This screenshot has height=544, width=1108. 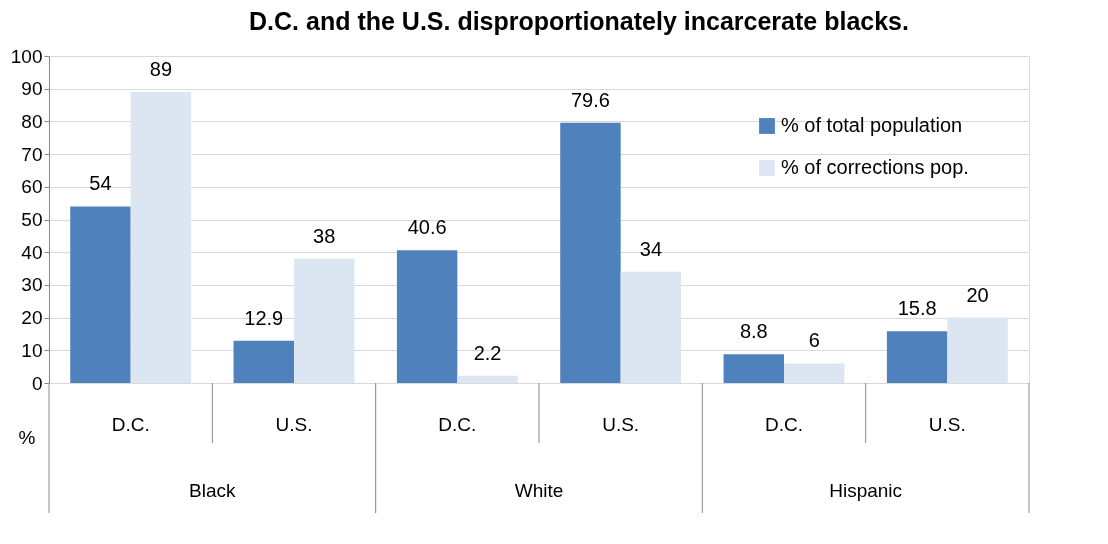 I want to click on y-tick-label: 50, so click(x=32, y=219).